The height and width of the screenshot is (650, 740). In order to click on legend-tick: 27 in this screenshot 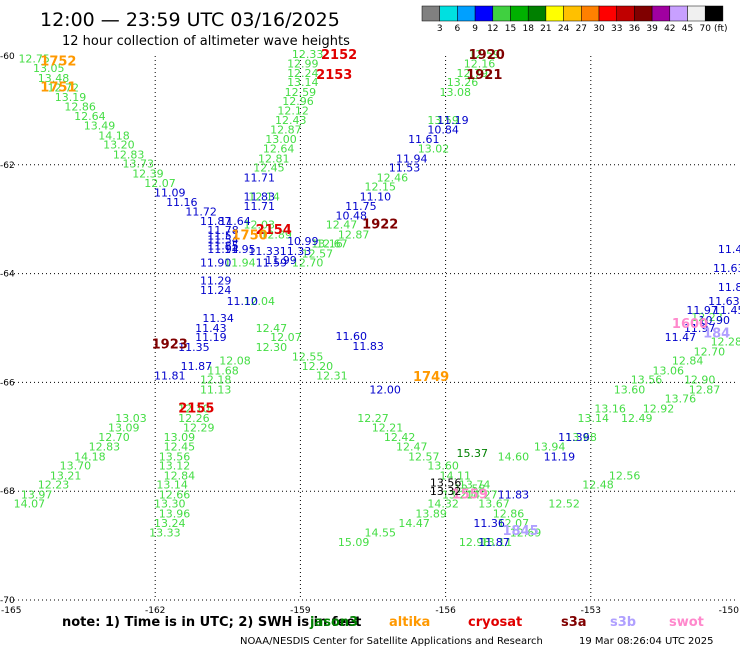, I will do `click(581, 29)`.